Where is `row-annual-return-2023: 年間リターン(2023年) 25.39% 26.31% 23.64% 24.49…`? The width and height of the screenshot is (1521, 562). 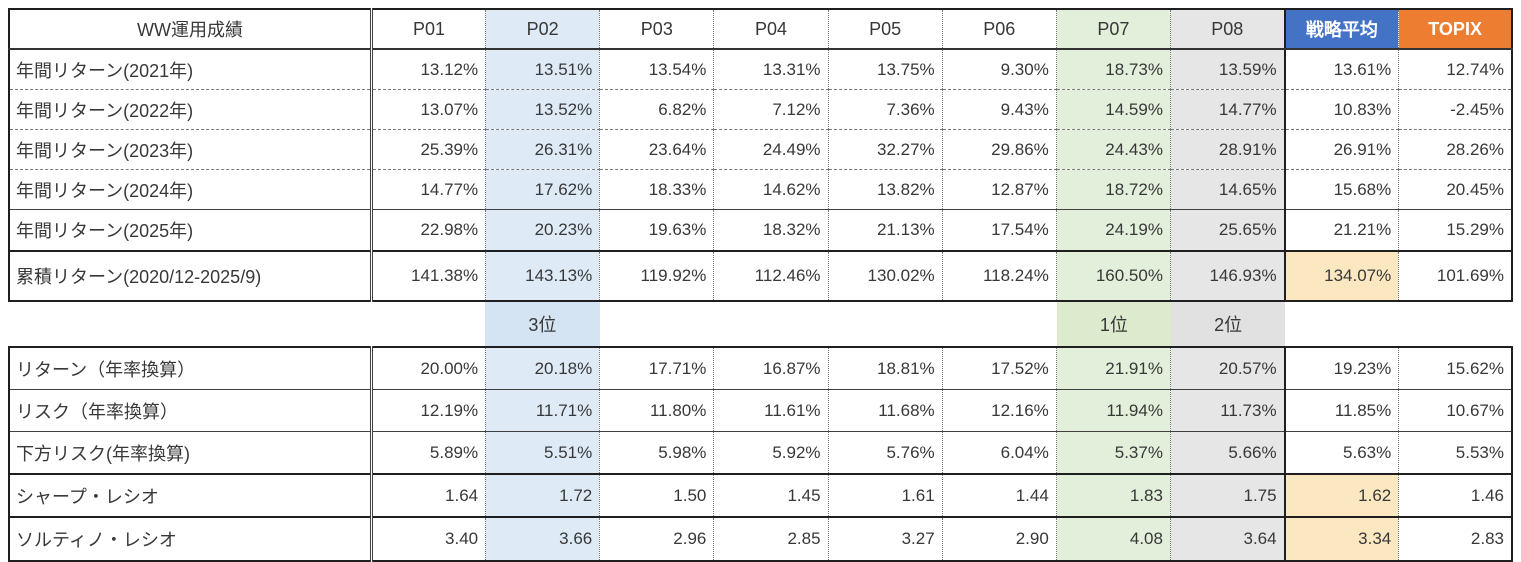 row-annual-return-2023: 年間リターン(2023年) 25.39% 26.31% 23.64% 24.49… is located at coordinates (760, 149).